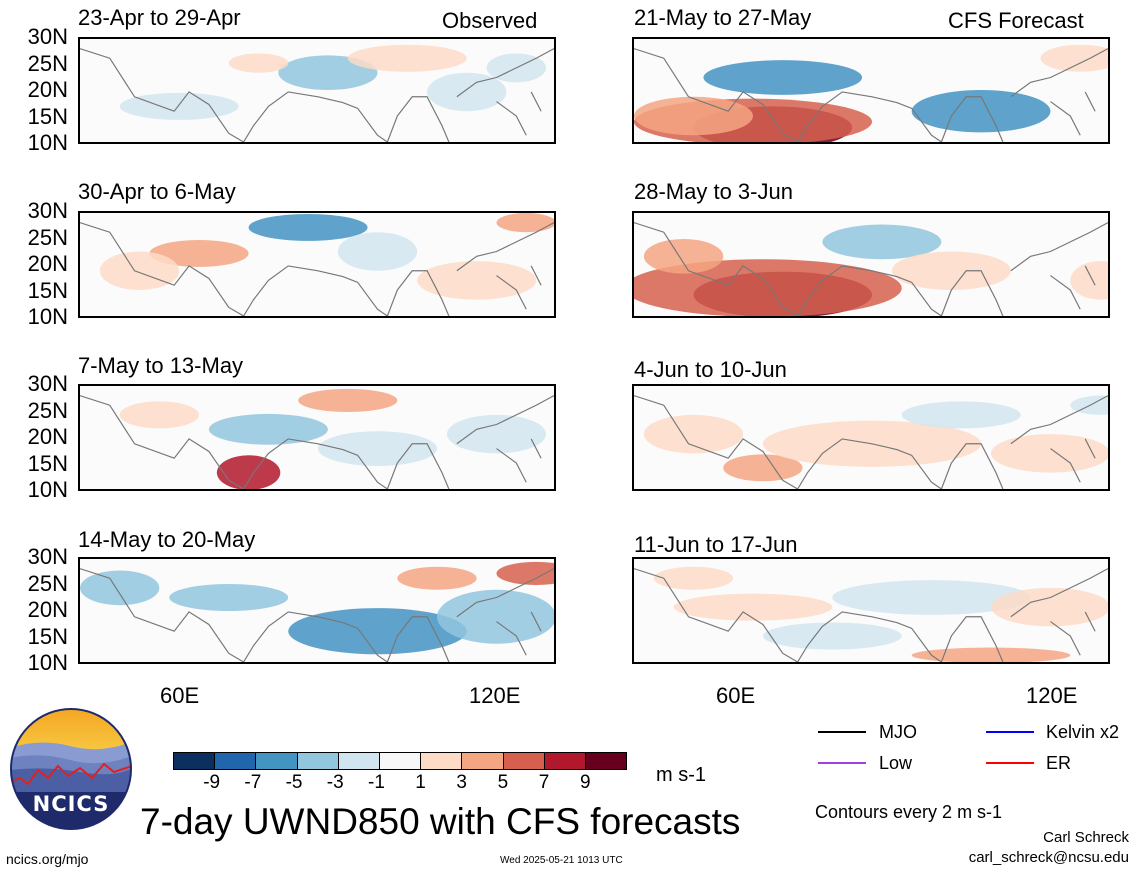  I want to click on panel-title: 21-May to 27-May, so click(723, 17).